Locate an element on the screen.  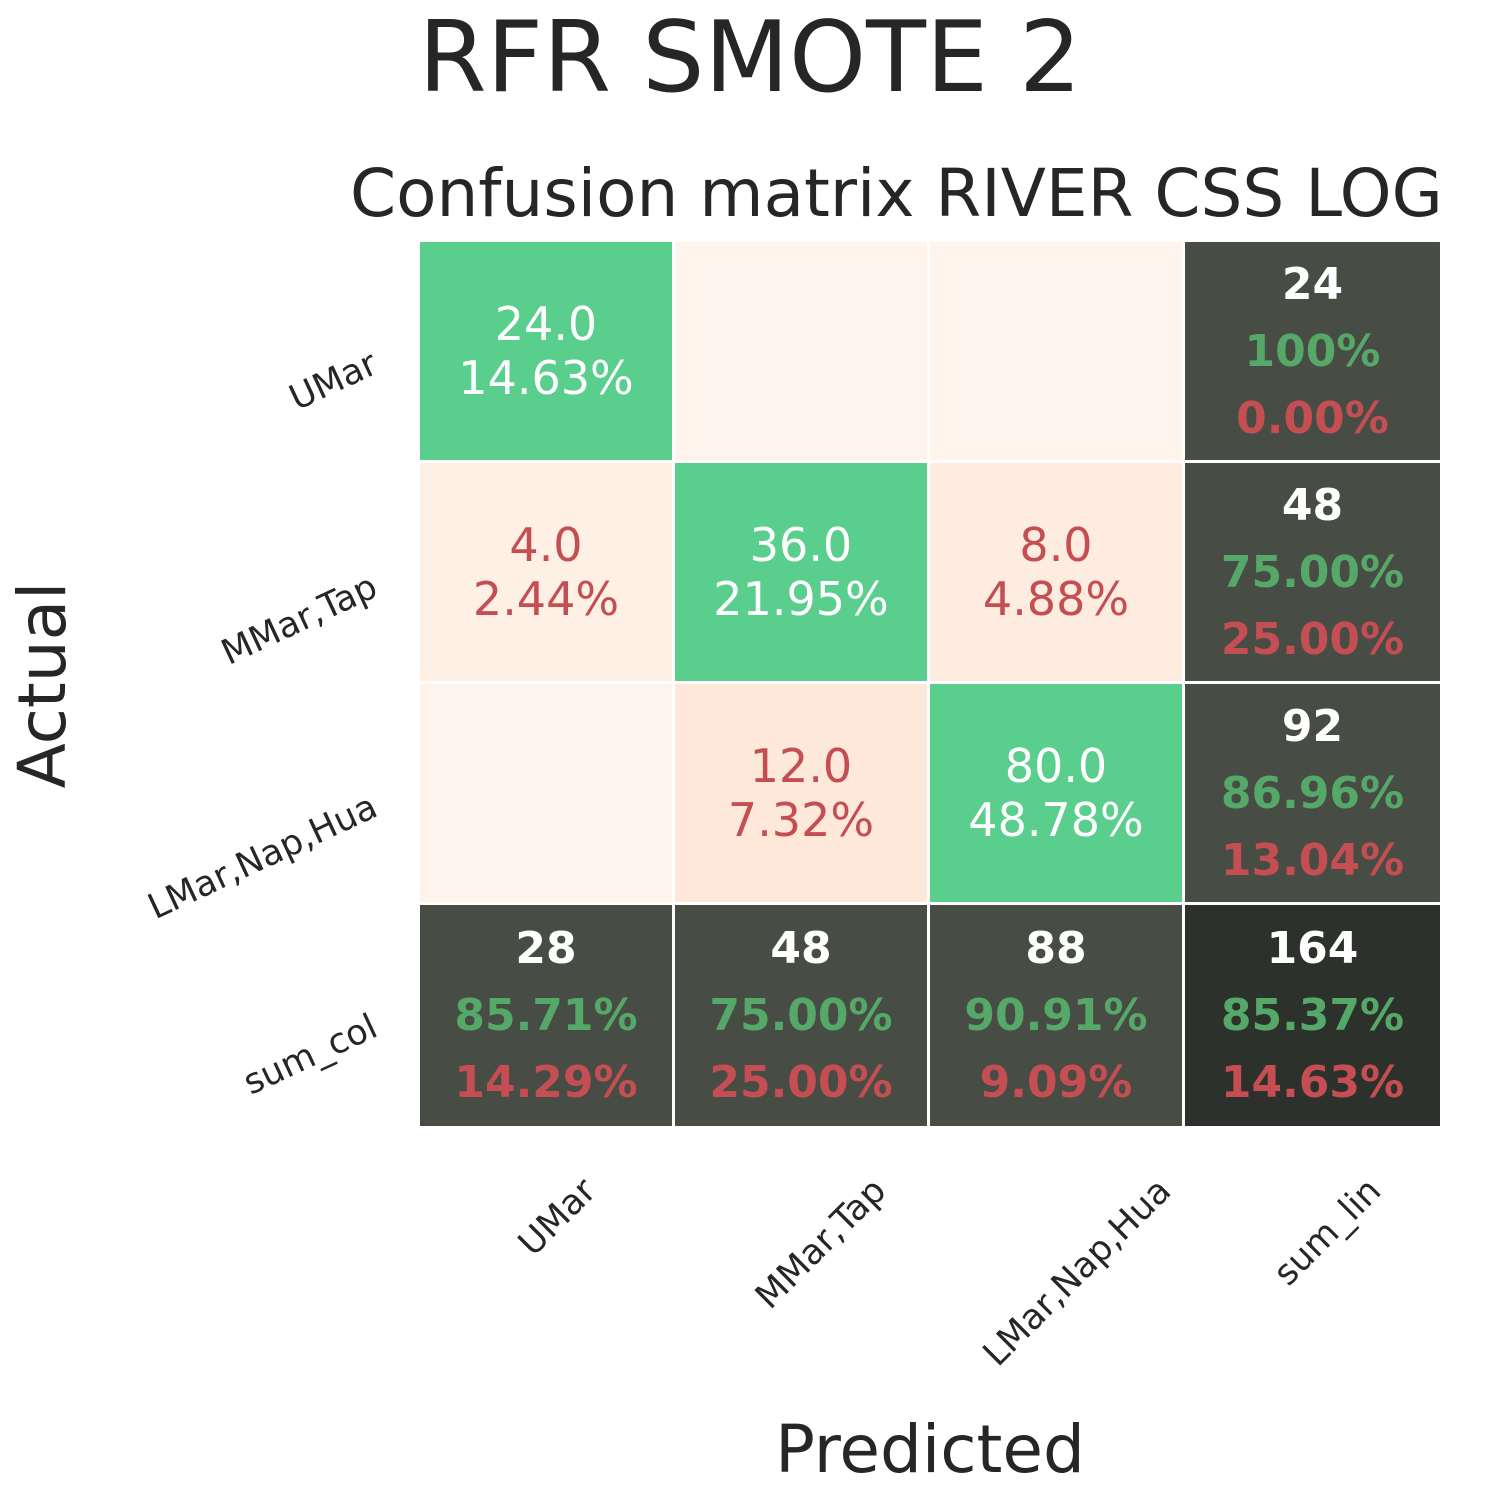
y-axis-label: Actual is located at coordinates (42, 685).